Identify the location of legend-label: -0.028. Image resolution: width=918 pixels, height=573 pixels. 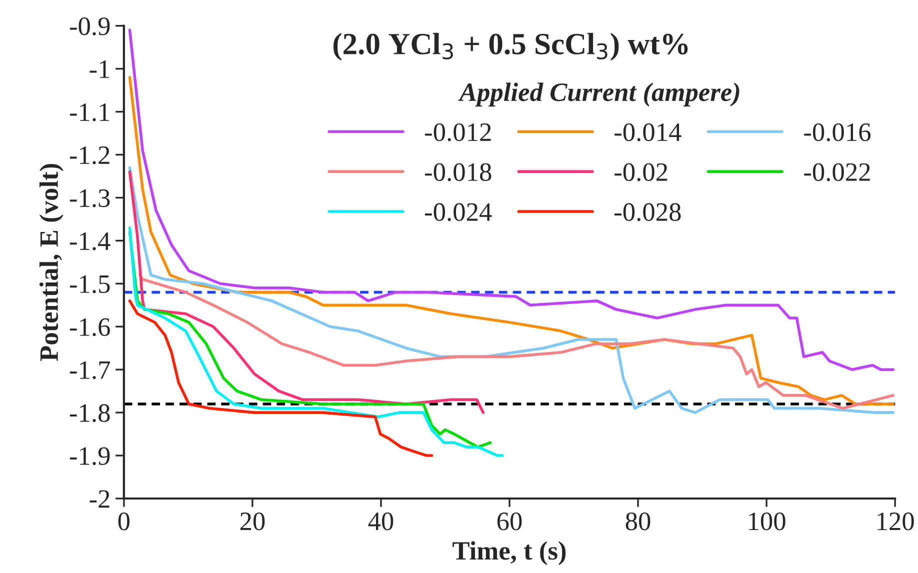
(647, 212).